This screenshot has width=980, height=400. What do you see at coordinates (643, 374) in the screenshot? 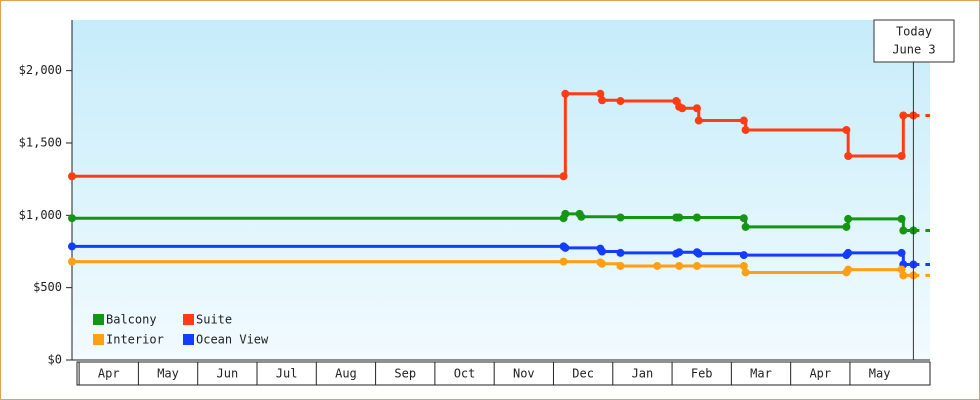
I see `x-tick-label: Jan` at bounding box center [643, 374].